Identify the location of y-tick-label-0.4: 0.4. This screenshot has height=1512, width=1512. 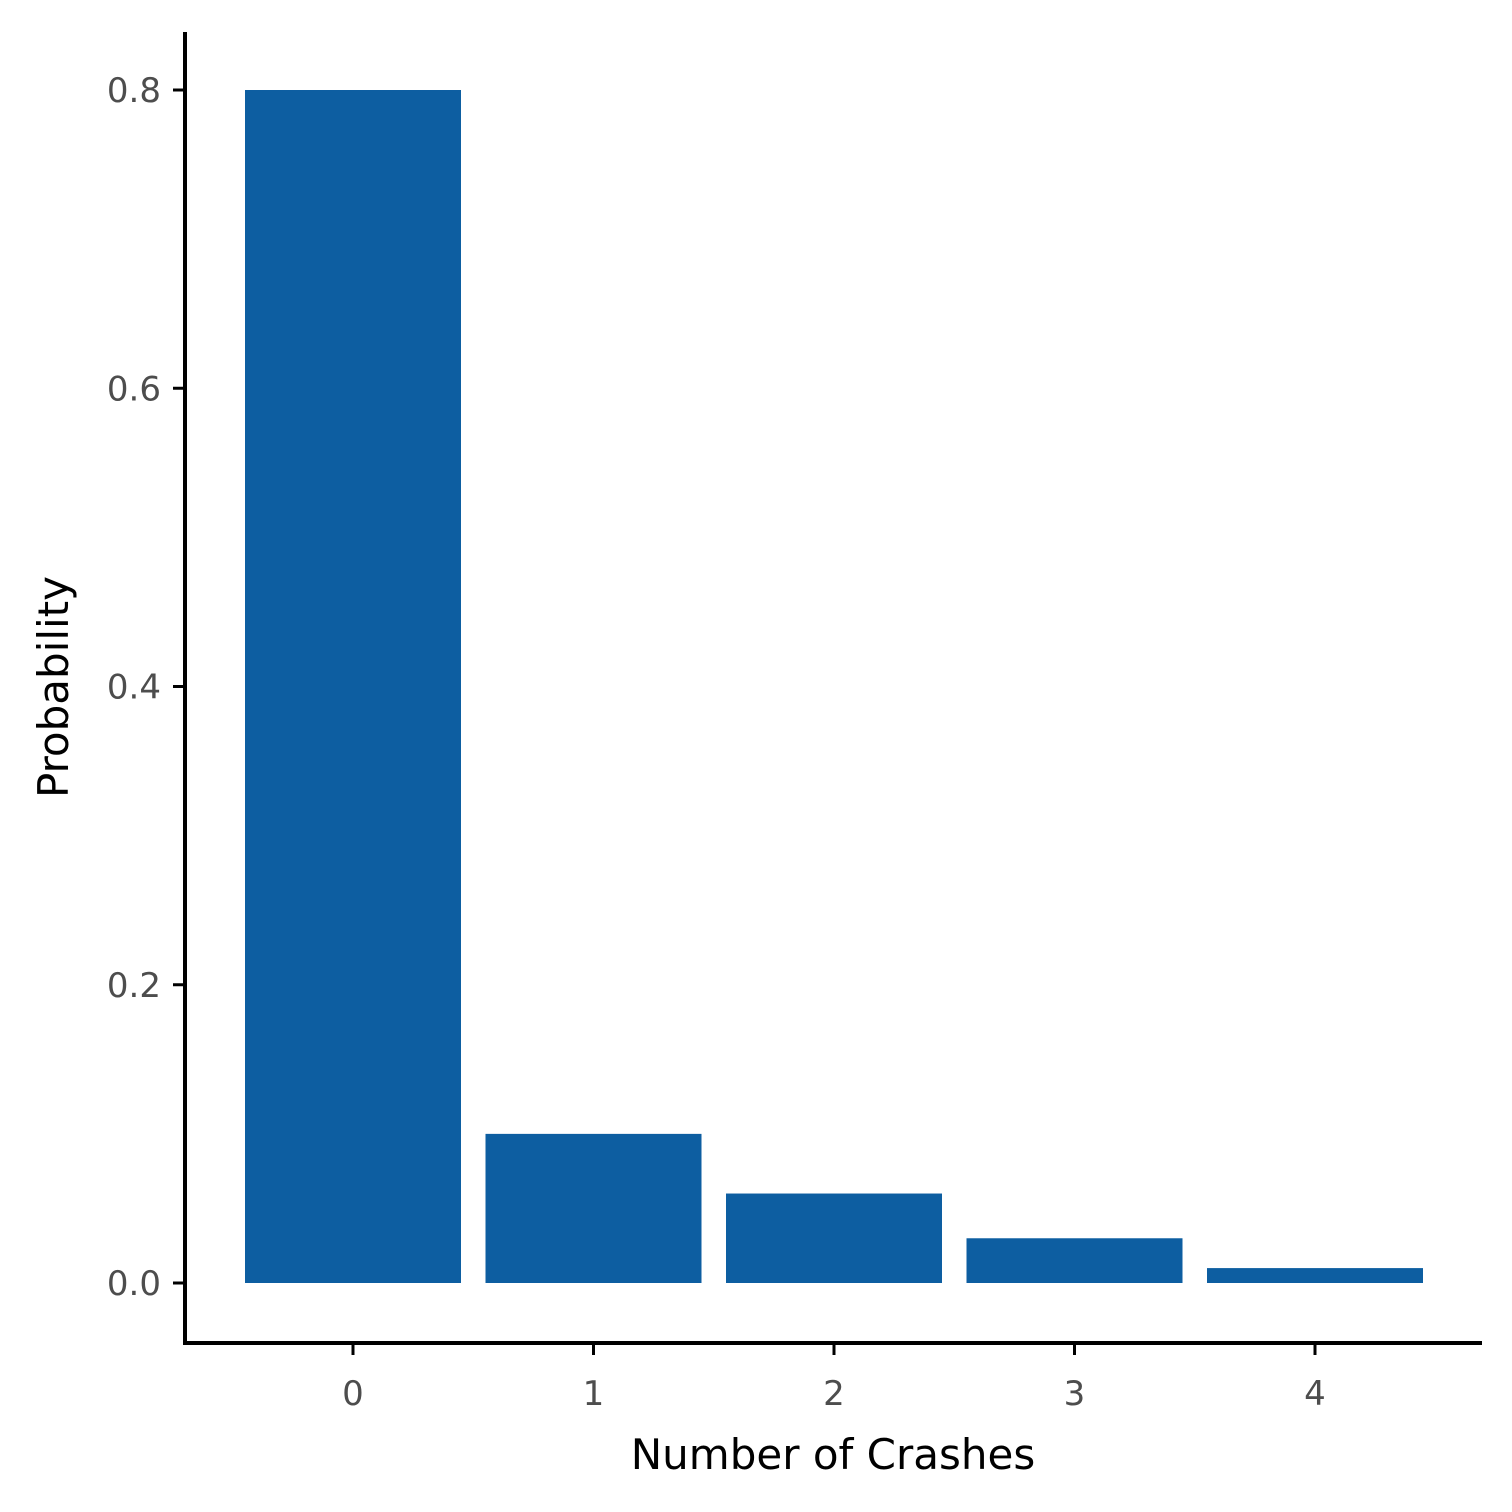
(134, 688).